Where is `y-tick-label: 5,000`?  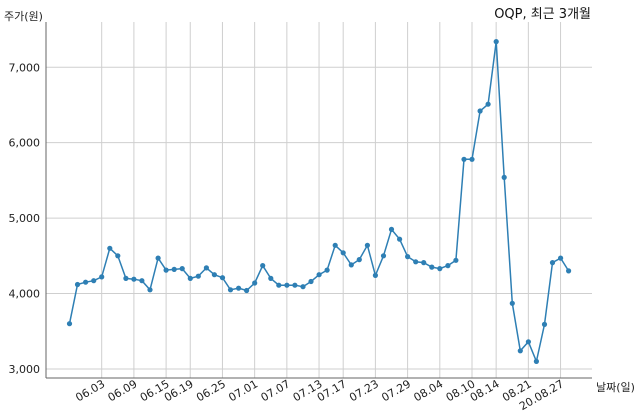 y-tick-label: 5,000 is located at coordinates (25, 218).